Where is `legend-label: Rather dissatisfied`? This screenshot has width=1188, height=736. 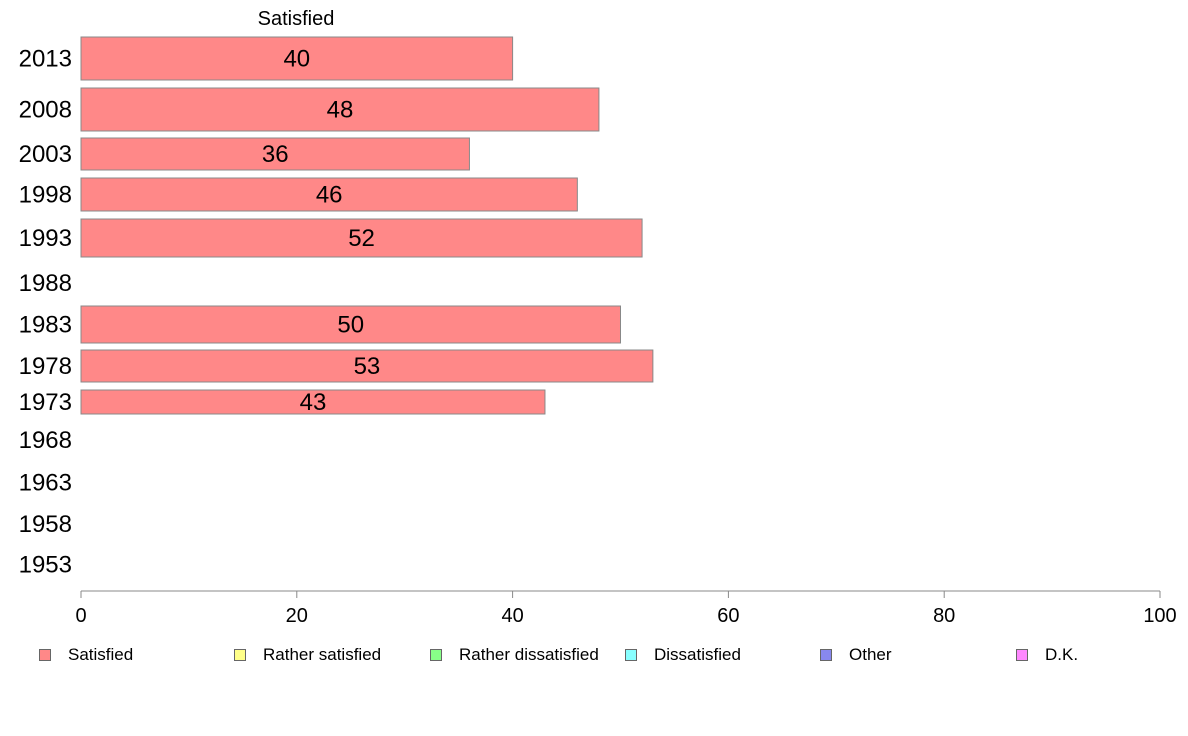 legend-label: Rather dissatisfied is located at coordinates (529, 654).